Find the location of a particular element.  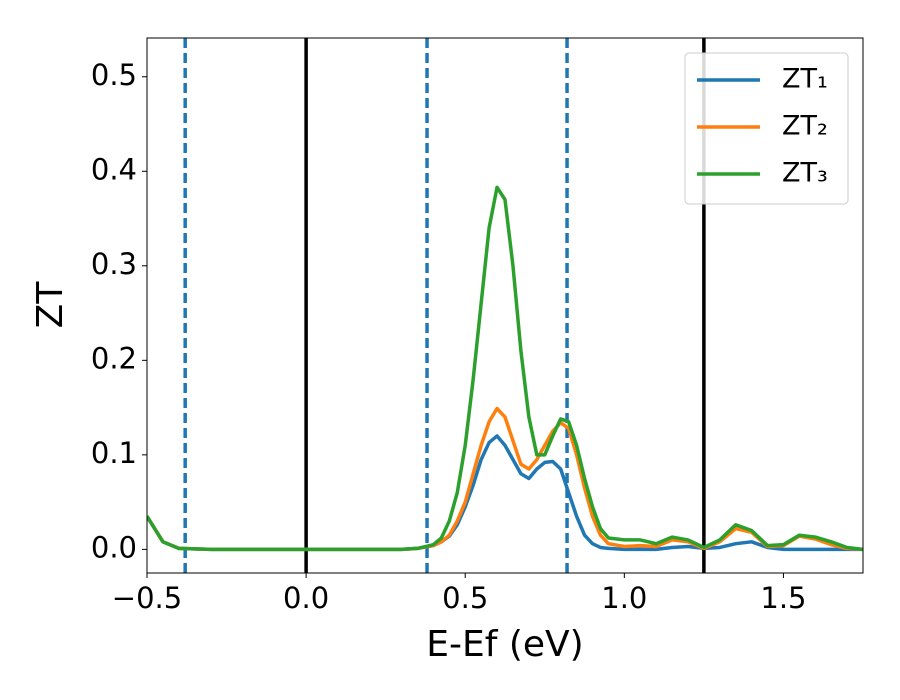

y-tick-label: 0.5 is located at coordinates (114, 75).